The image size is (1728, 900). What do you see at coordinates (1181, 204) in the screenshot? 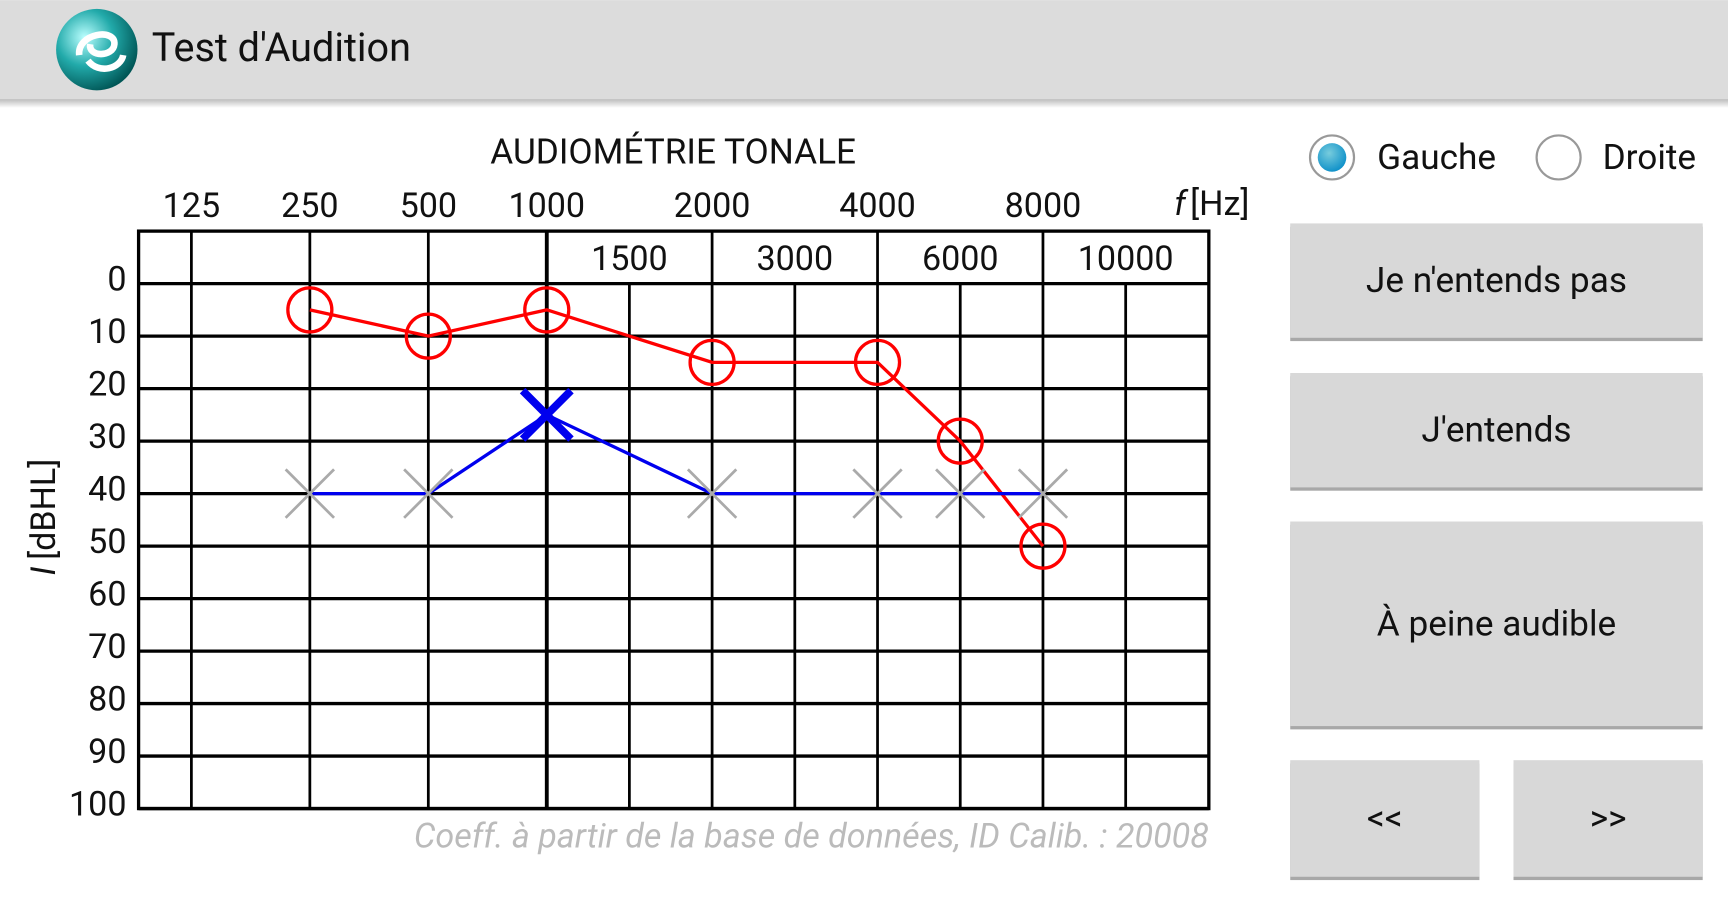
I see `x-label-symbol: f` at bounding box center [1181, 204].